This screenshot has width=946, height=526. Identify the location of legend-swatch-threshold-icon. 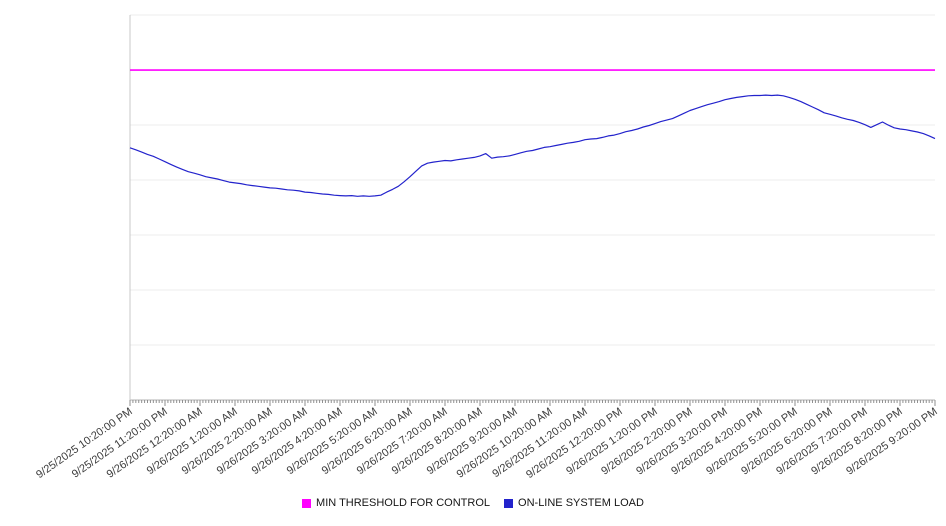
(307, 503).